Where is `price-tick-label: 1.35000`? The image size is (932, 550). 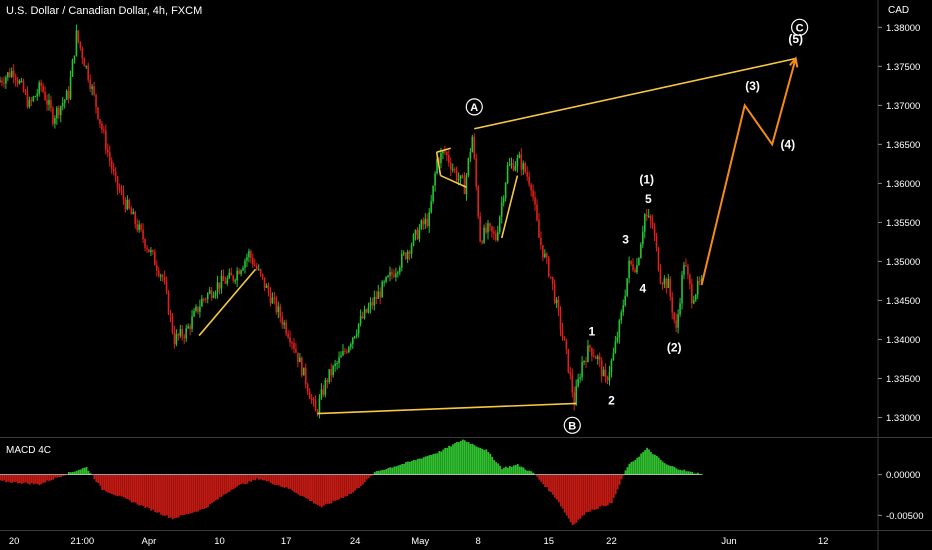 price-tick-label: 1.35000 is located at coordinates (903, 262).